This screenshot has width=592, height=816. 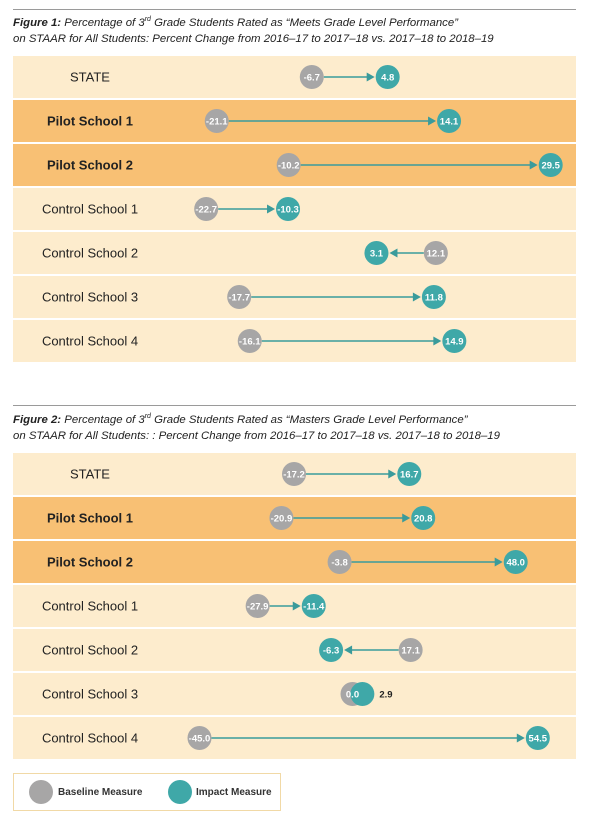 What do you see at coordinates (90, 562) in the screenshot?
I see `fig2-label-pilot-school-2: Pilot School 2` at bounding box center [90, 562].